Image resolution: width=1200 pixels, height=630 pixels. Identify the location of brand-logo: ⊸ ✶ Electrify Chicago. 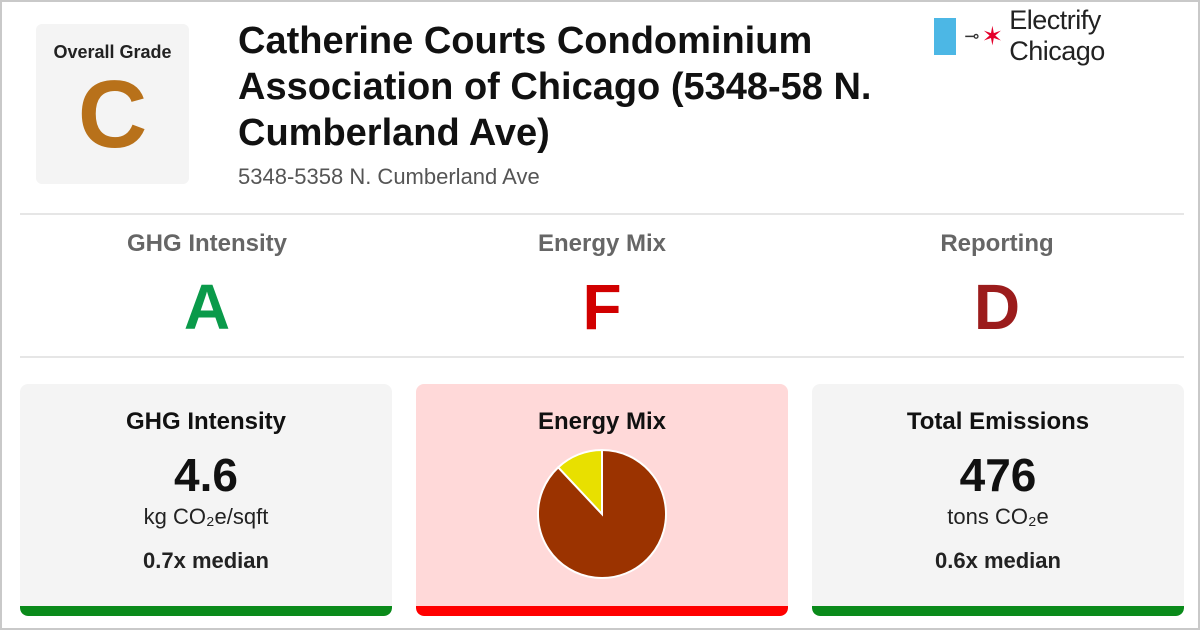
(1066, 35).